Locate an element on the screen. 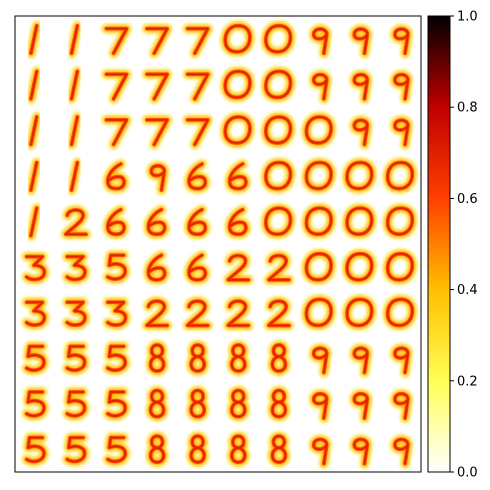 The height and width of the screenshot is (490, 490). grid-cell-r9-c3 is located at coordinates (157, 449).